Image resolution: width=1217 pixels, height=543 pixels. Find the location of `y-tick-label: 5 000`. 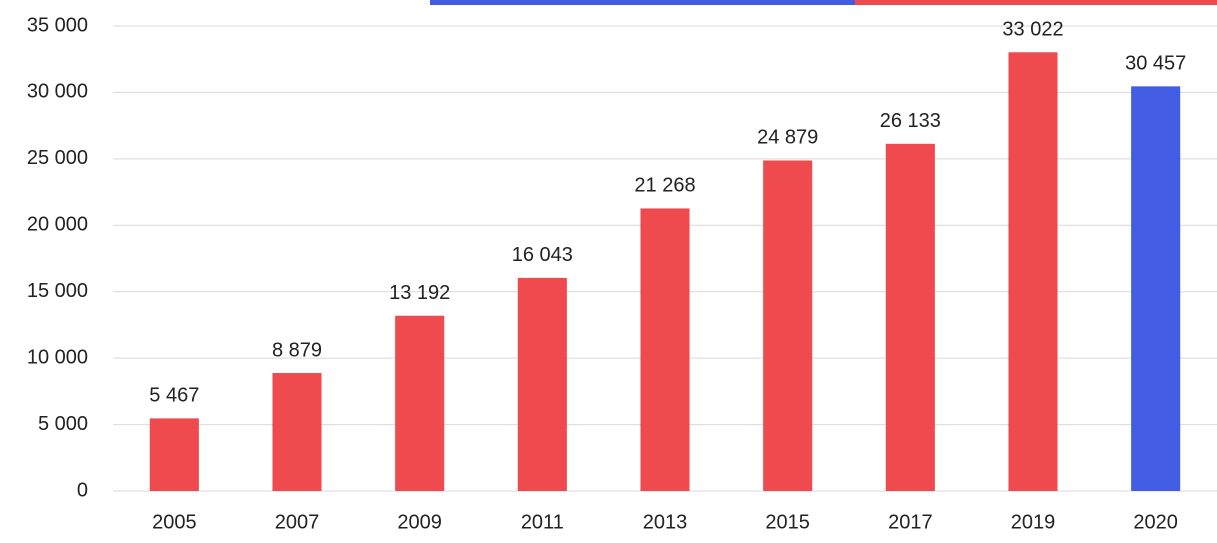

y-tick-label: 5 000 is located at coordinates (63, 424).